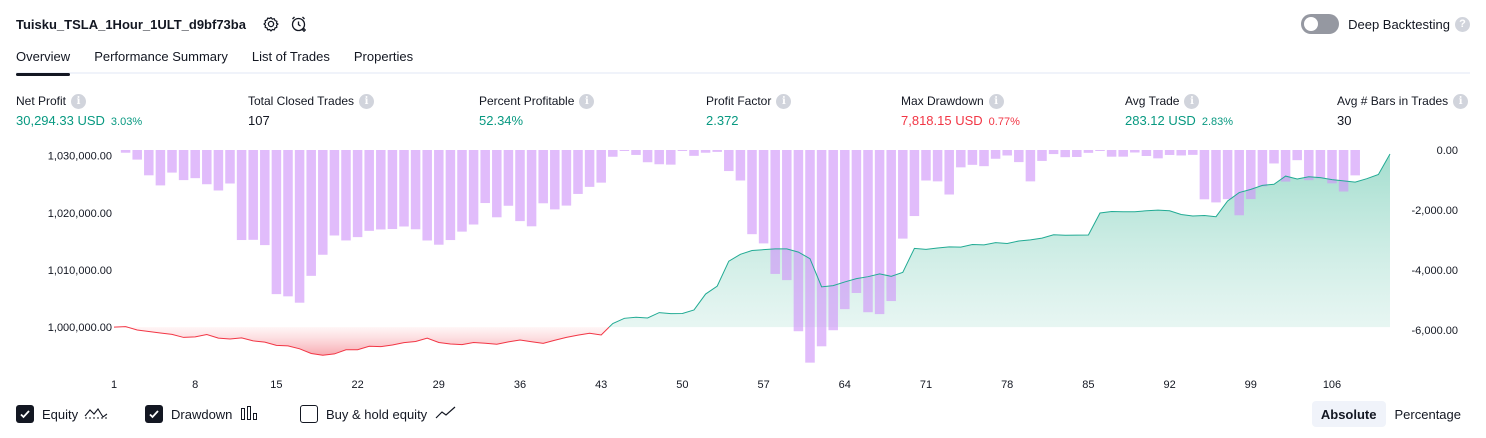 The image size is (1486, 438). I want to click on x-axis: 1 8 15 22 29 36 43 50 57 64 71 78 85 92 99 106, so click(726, 385).